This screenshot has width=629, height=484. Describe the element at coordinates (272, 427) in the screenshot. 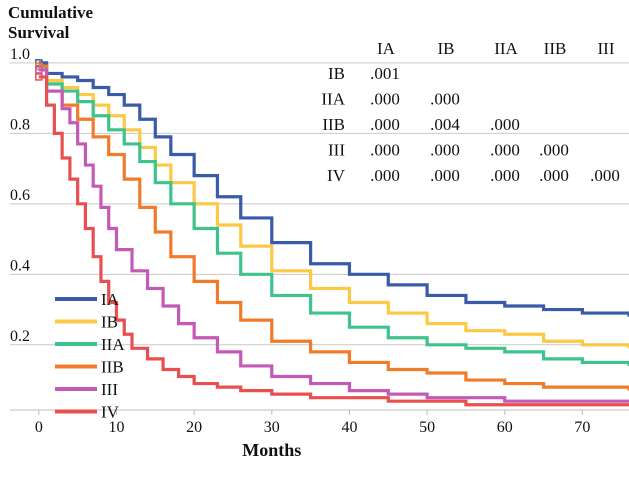

I see `x-tick-label: 30` at that location.